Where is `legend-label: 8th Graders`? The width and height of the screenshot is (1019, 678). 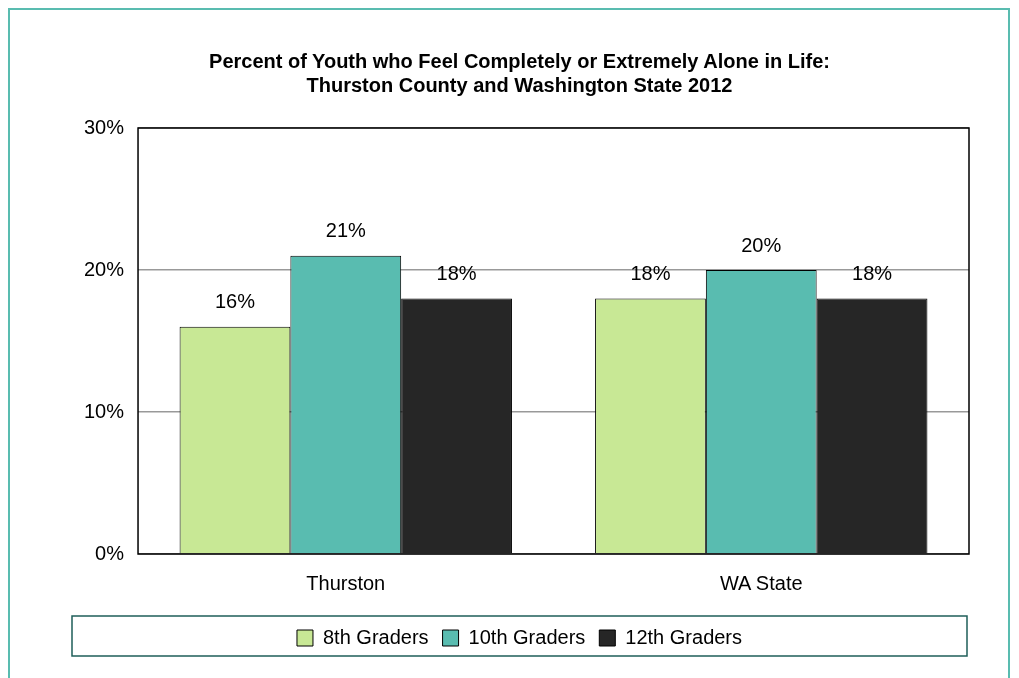
legend-label: 8th Graders is located at coordinates (375, 636).